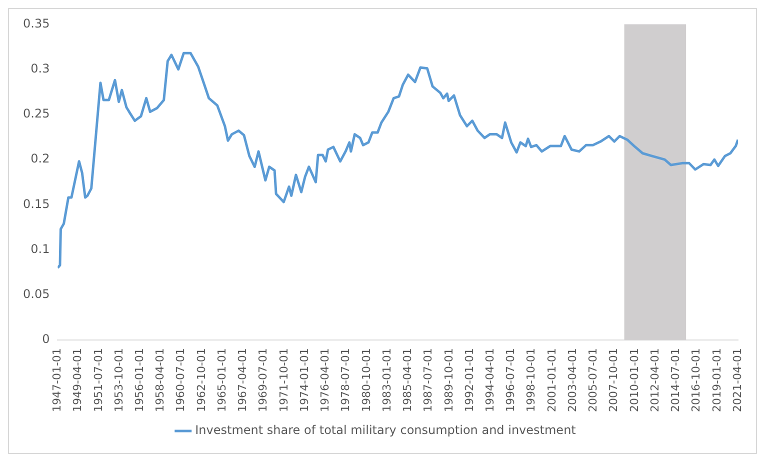 The height and width of the screenshot is (462, 765). What do you see at coordinates (325, 380) in the screenshot?
I see `x-tick-label: 1976-04-01` at bounding box center [325, 380].